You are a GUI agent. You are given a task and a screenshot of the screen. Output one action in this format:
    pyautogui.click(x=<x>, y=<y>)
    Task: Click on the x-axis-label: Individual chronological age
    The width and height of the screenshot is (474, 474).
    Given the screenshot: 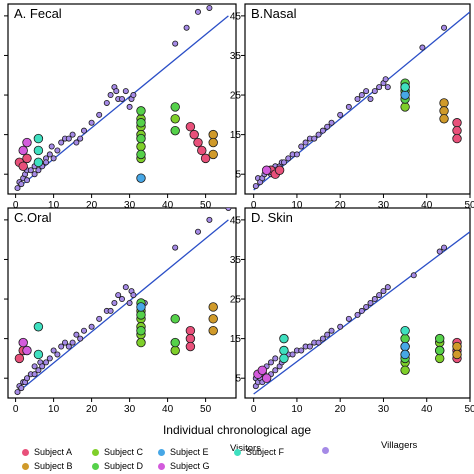 What is the action you would take?
    pyautogui.click(x=237, y=430)
    